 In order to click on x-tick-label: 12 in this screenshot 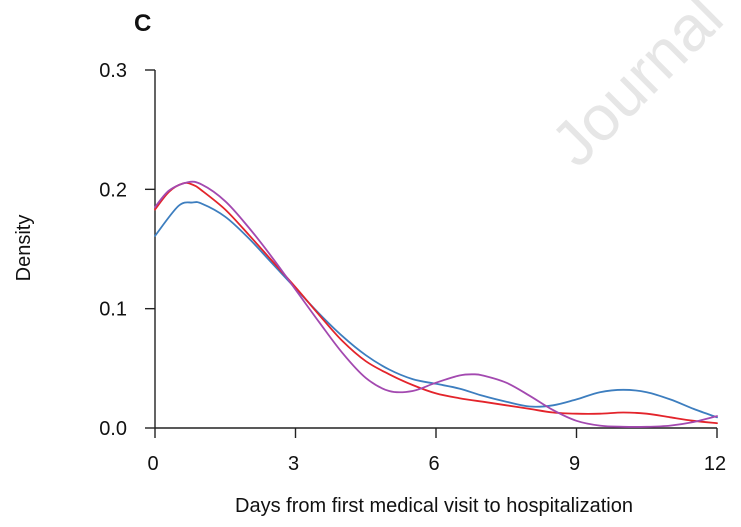, I will do `click(715, 464)`.